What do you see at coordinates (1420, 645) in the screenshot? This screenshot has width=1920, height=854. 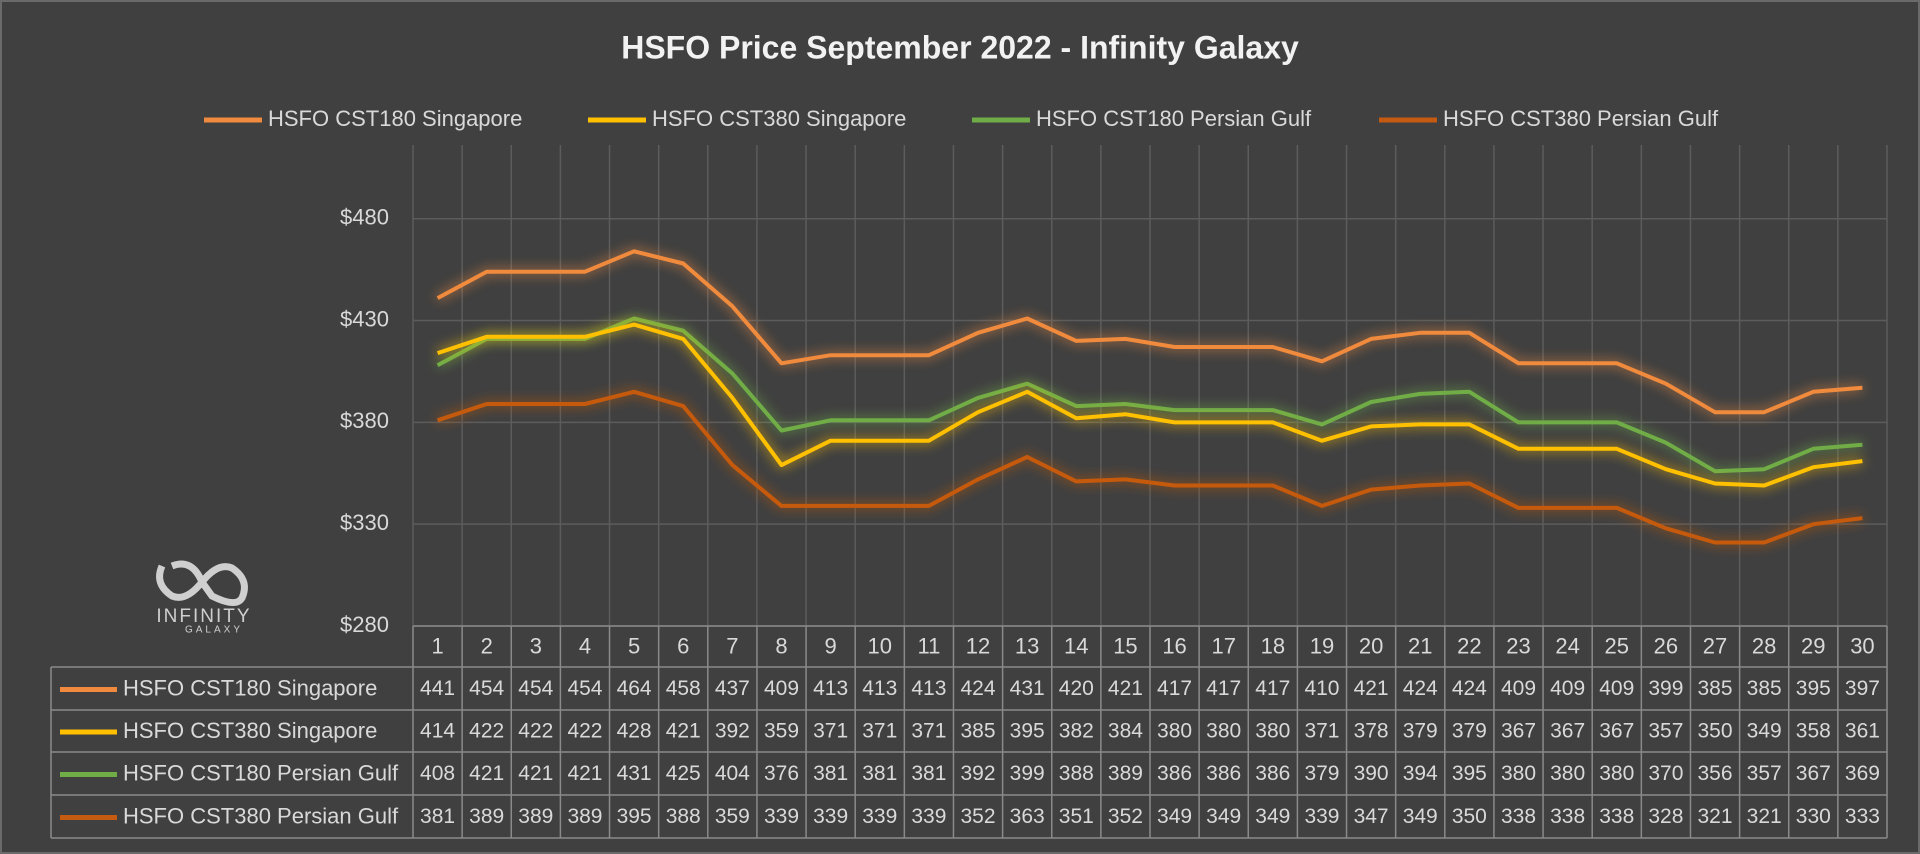 I see `x-tick-label: 21` at bounding box center [1420, 645].